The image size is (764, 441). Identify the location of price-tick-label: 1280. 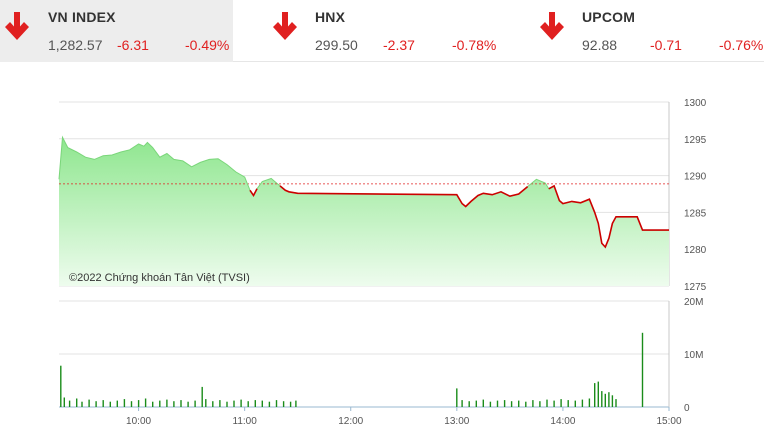
(695, 250).